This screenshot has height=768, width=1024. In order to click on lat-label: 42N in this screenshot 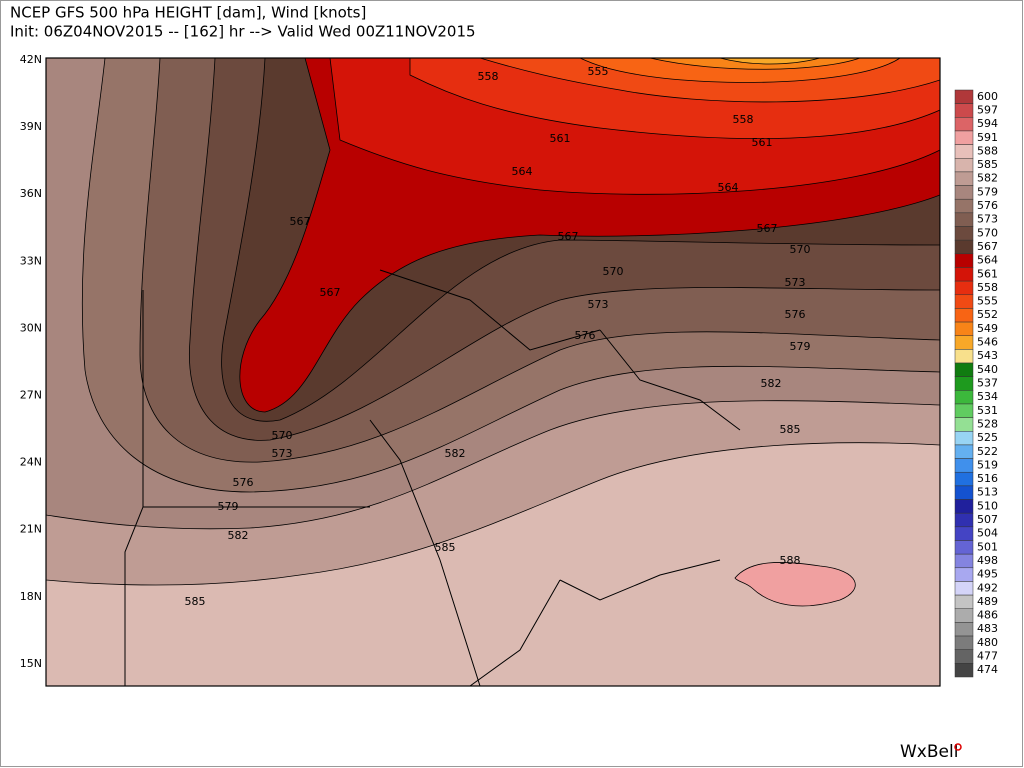, I will do `click(31, 59)`.